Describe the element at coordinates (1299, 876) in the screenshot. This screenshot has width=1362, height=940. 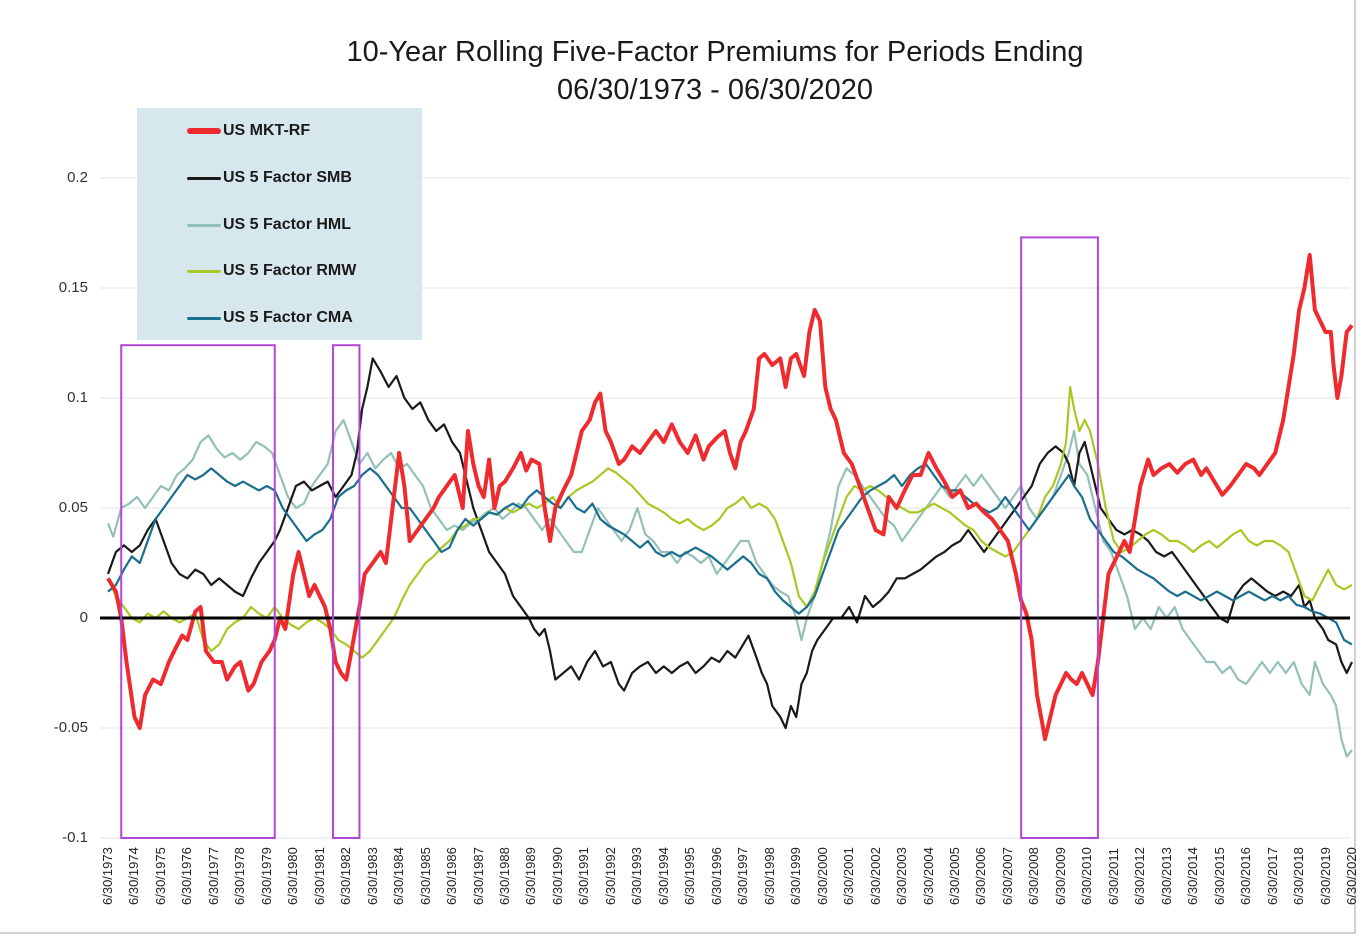
I see `x-tick-label: 6/30/2018` at that location.